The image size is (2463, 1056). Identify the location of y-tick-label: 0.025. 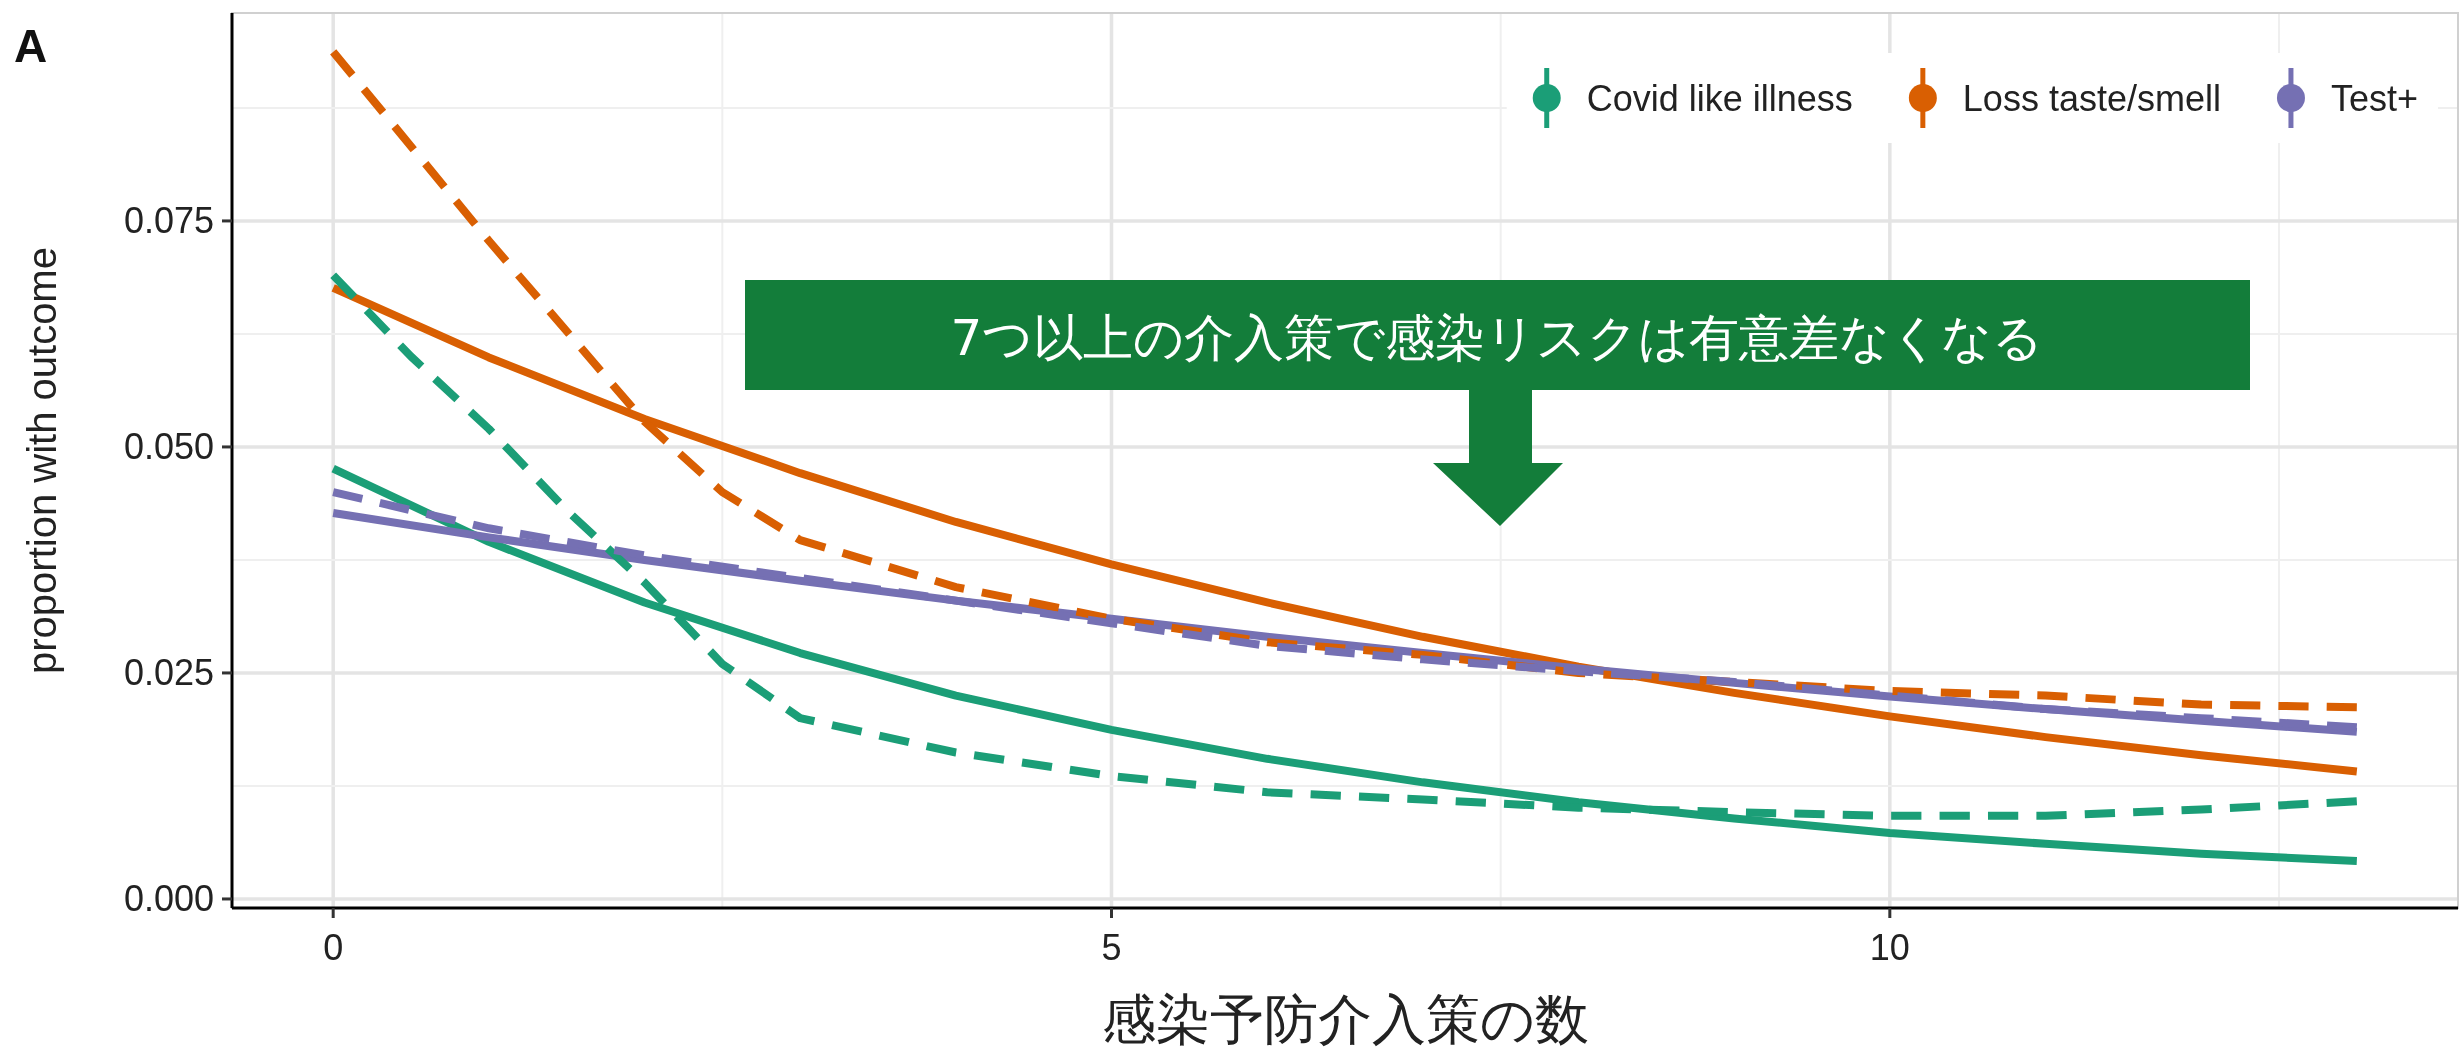
(168, 672).